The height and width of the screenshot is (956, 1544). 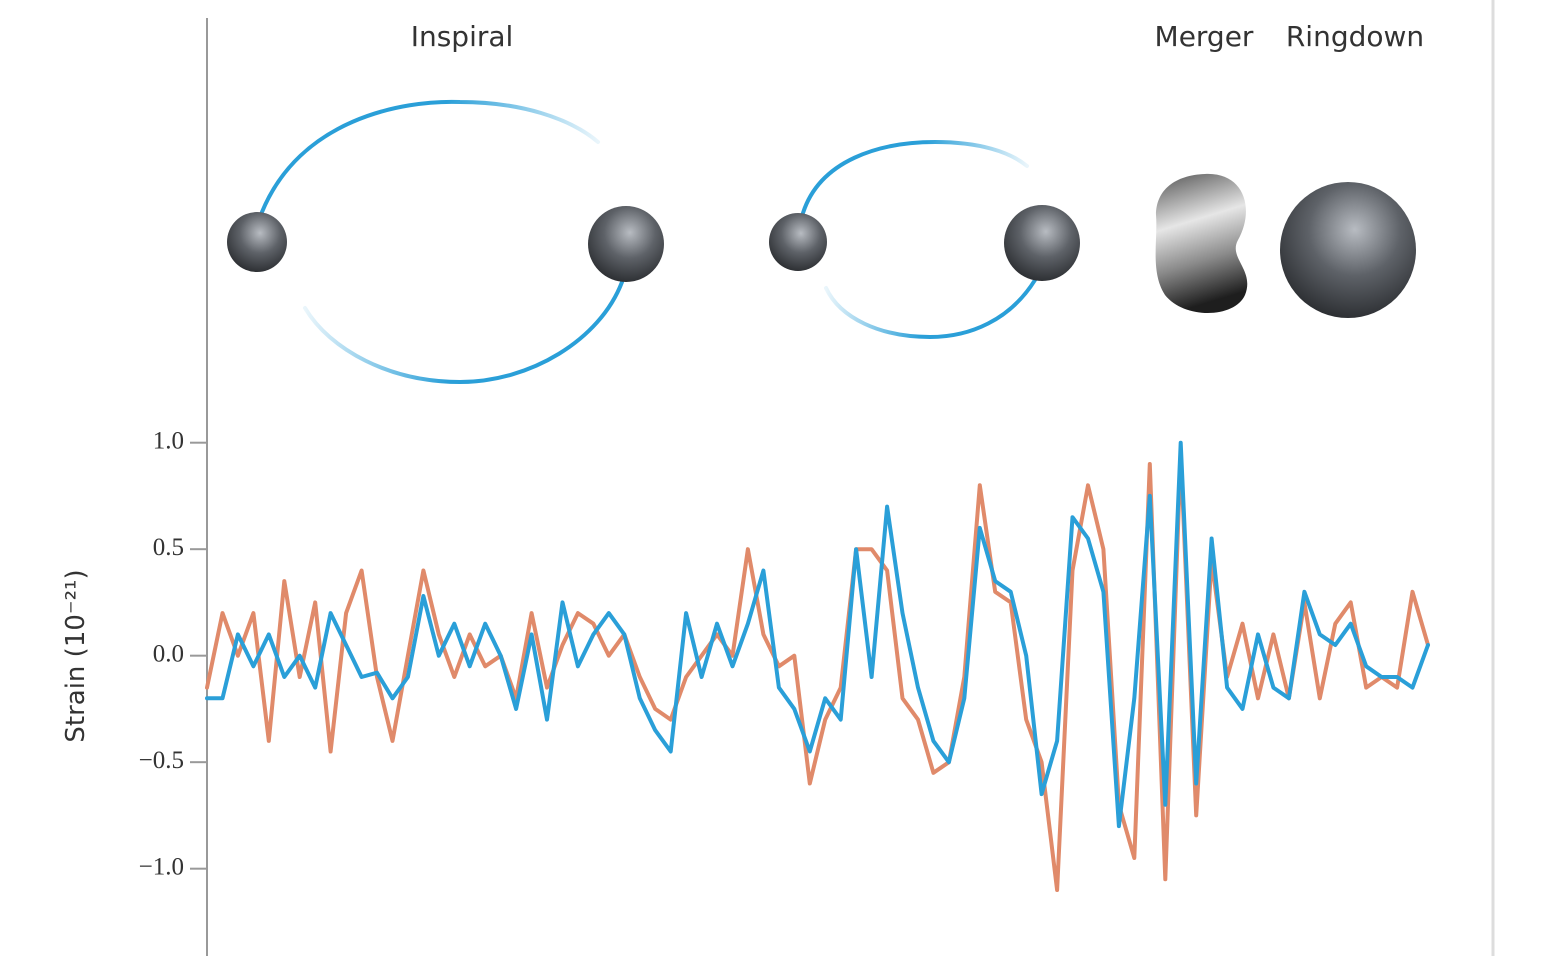 I want to click on merging-black-holes, so click(x=1201, y=243).